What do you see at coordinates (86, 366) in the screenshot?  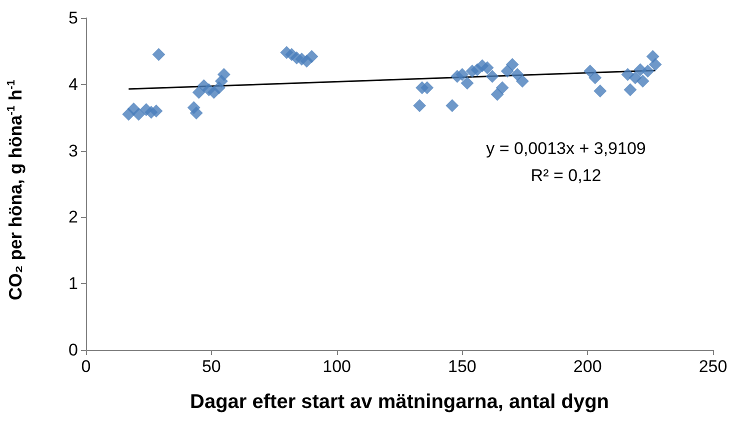 I see `x-tick-label: 0` at bounding box center [86, 366].